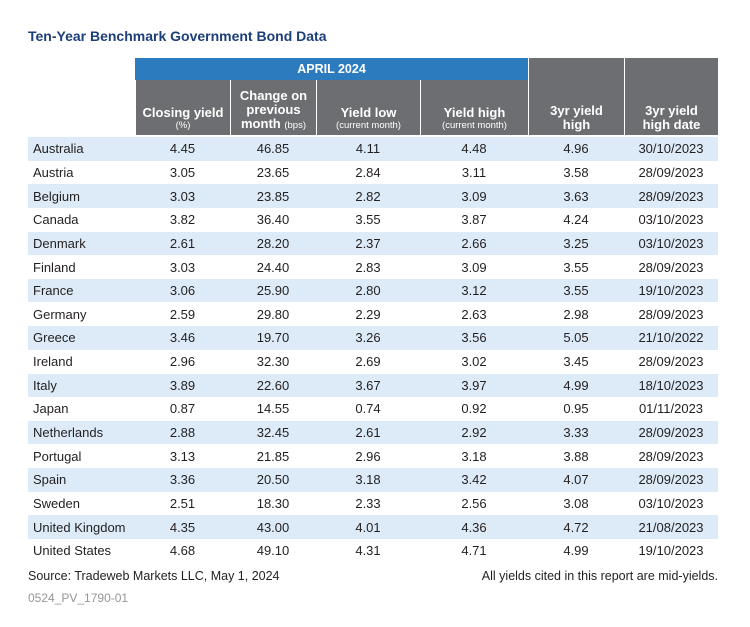 This screenshot has height=627, width=750. What do you see at coordinates (368, 338) in the screenshot?
I see `cell-value: 3.26` at bounding box center [368, 338].